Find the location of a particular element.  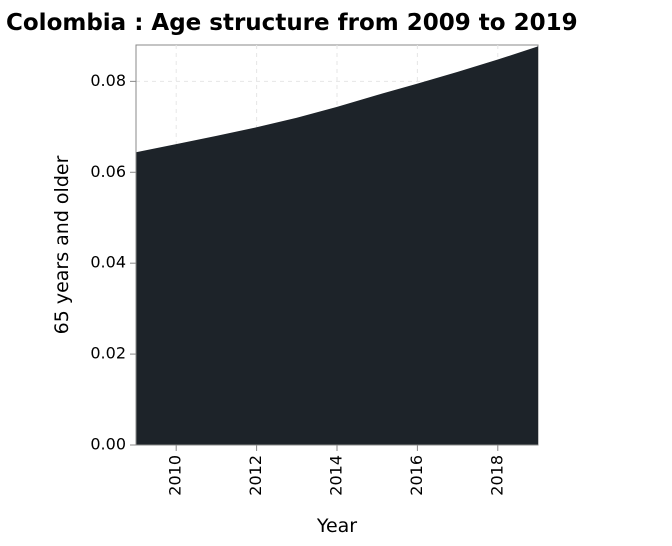

x-tick-label: 2010 is located at coordinates (175, 475).